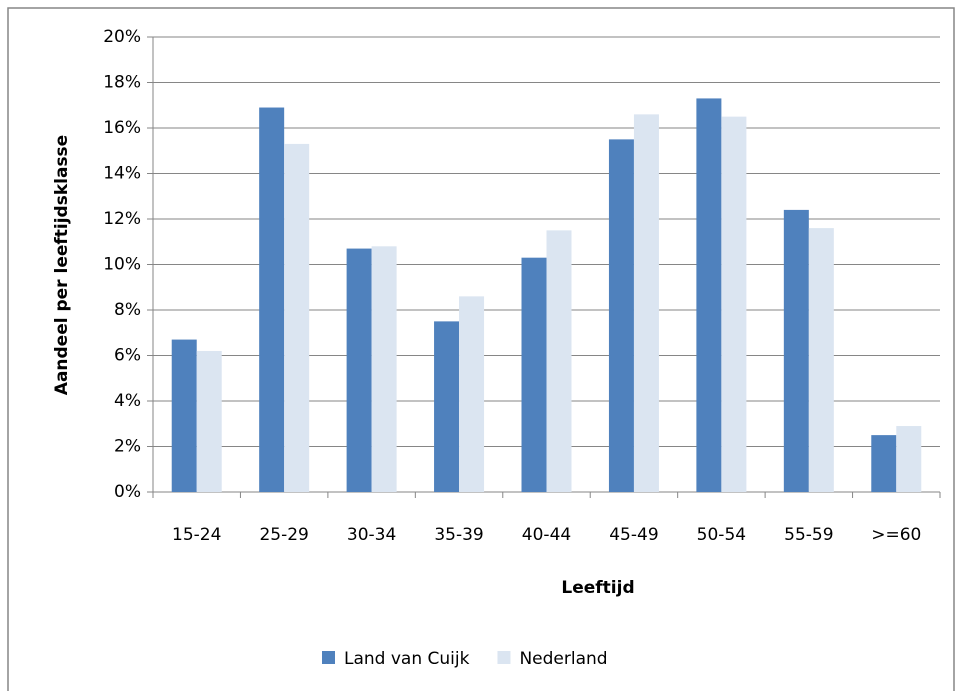 The image size is (958, 691). Describe the element at coordinates (721, 535) in the screenshot. I see `x-tick-label: 50-54` at that location.